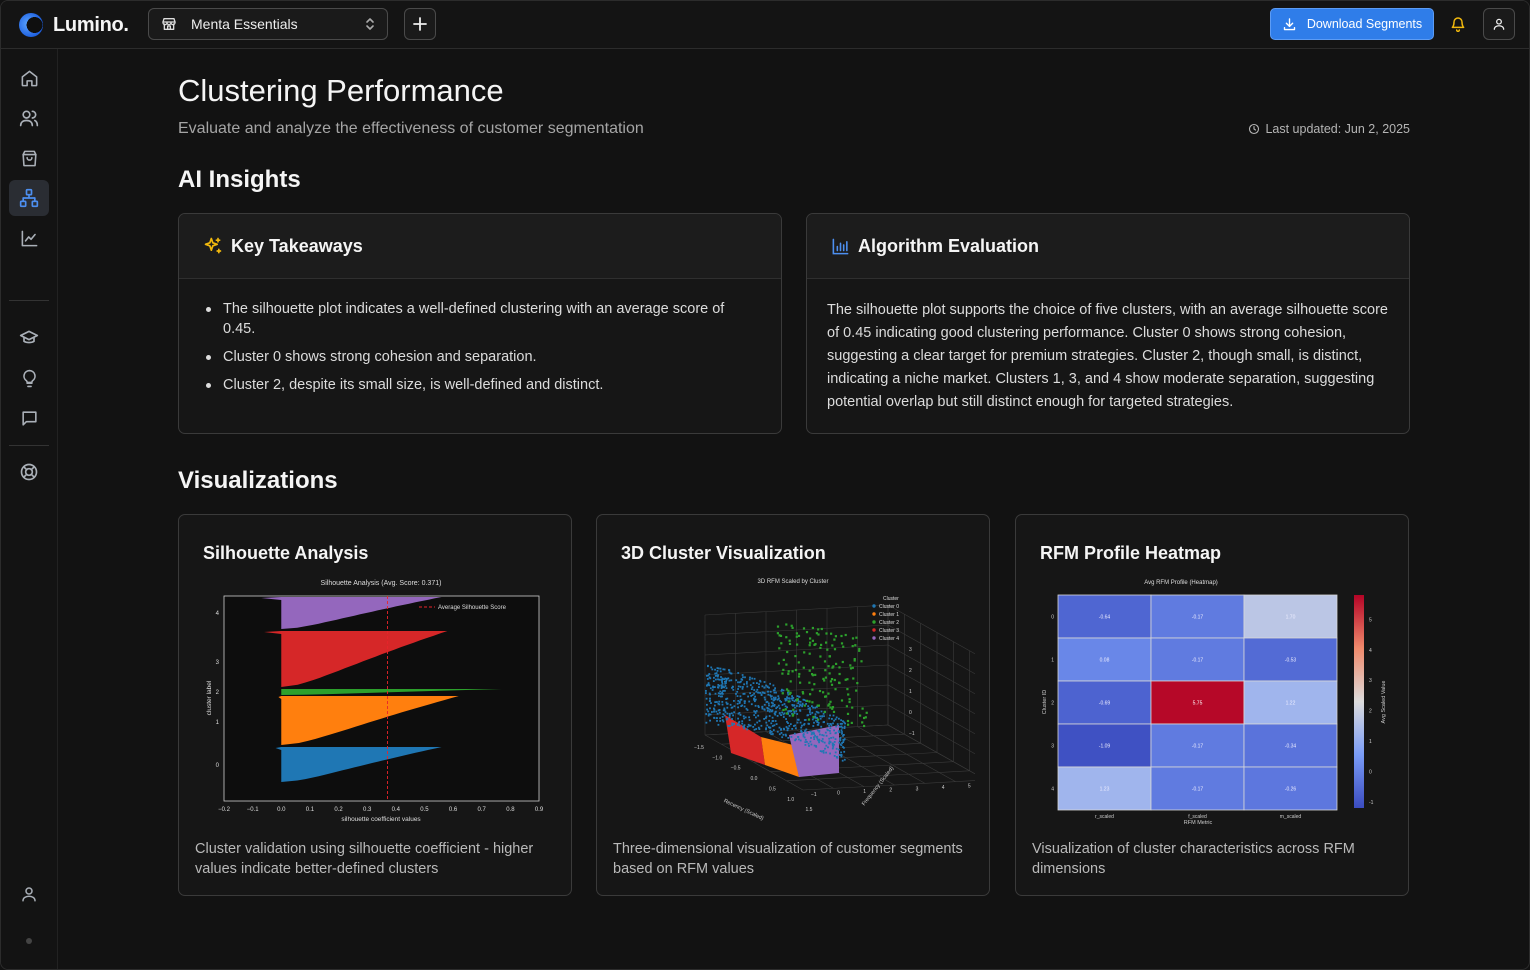 The height and width of the screenshot is (970, 1530). I want to click on x-tick-label: 0.8, so click(510, 810).